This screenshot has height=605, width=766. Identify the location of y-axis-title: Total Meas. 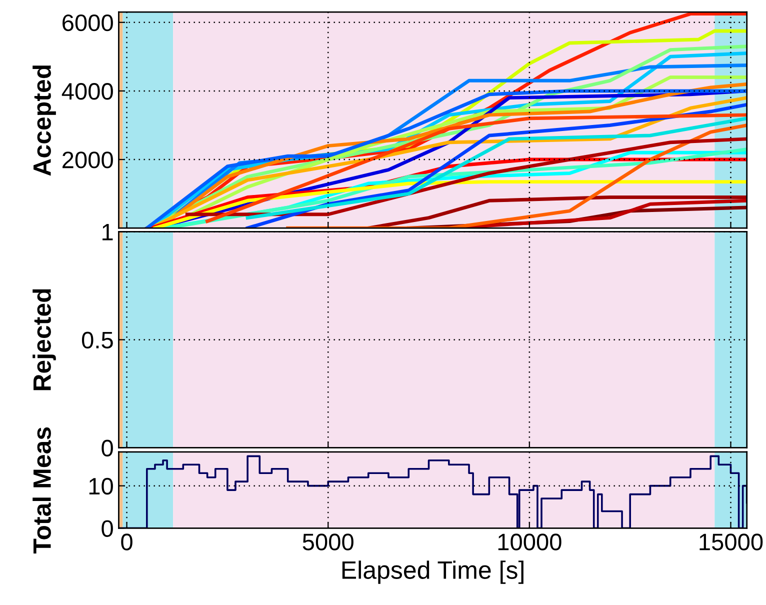
(41, 490).